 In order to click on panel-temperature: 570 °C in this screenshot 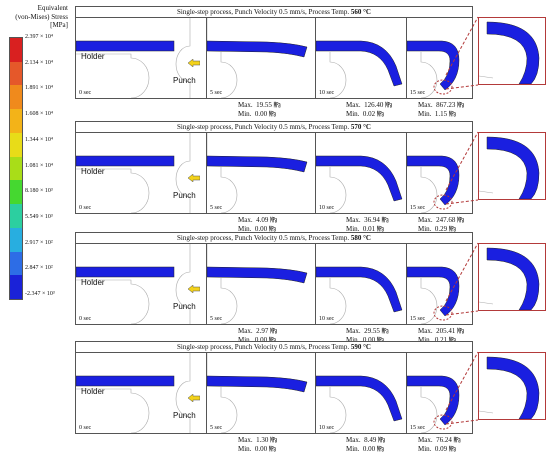, I will do `click(361, 127)`.